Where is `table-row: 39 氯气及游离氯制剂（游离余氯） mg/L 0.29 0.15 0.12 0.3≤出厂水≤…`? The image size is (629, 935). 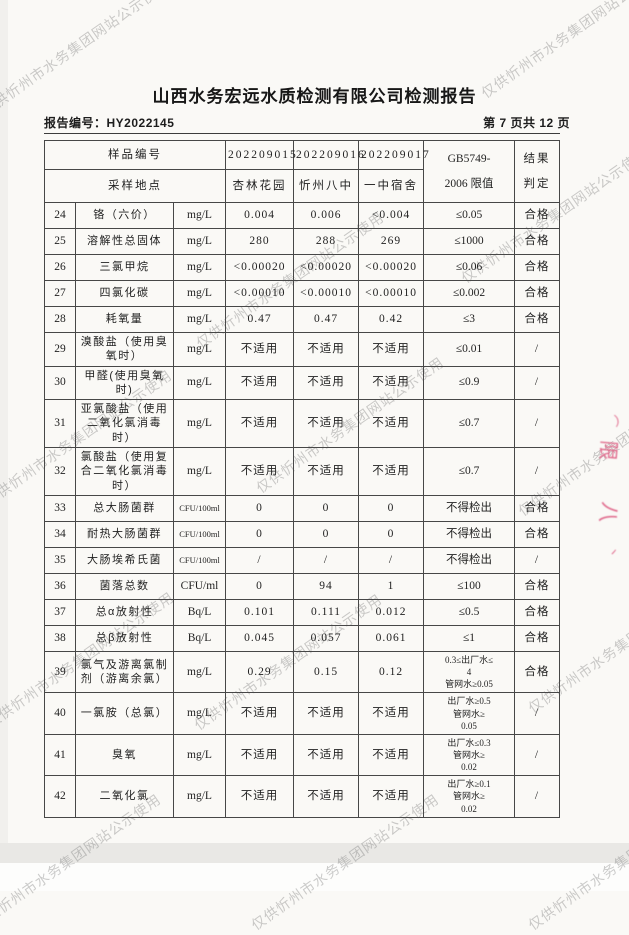 table-row: 39 氯气及游离氯制剂（游离余氯） mg/L 0.29 0.15 0.12 0.3≤出厂水≤… is located at coordinates (302, 672).